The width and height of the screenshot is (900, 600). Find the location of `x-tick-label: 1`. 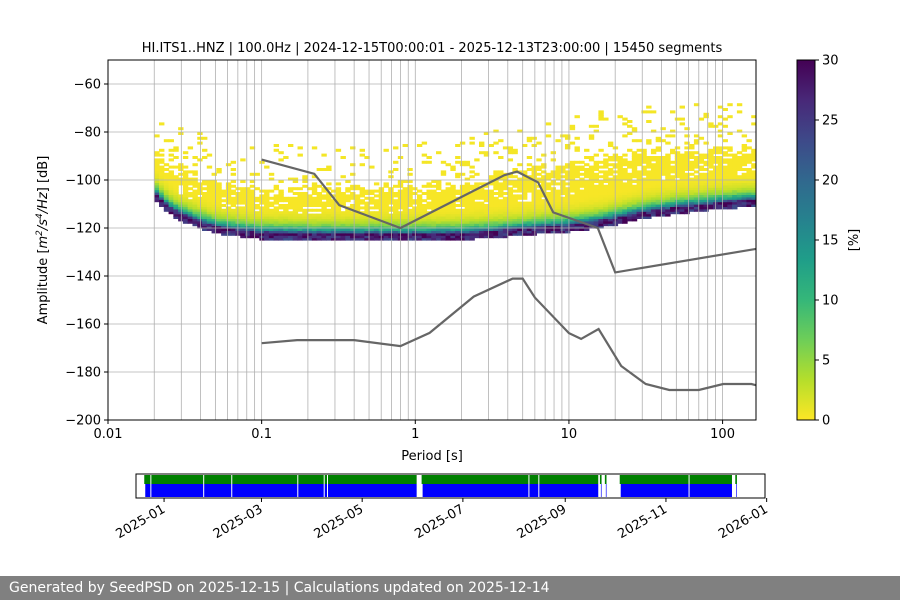

x-tick-label: 1 is located at coordinates (415, 434).